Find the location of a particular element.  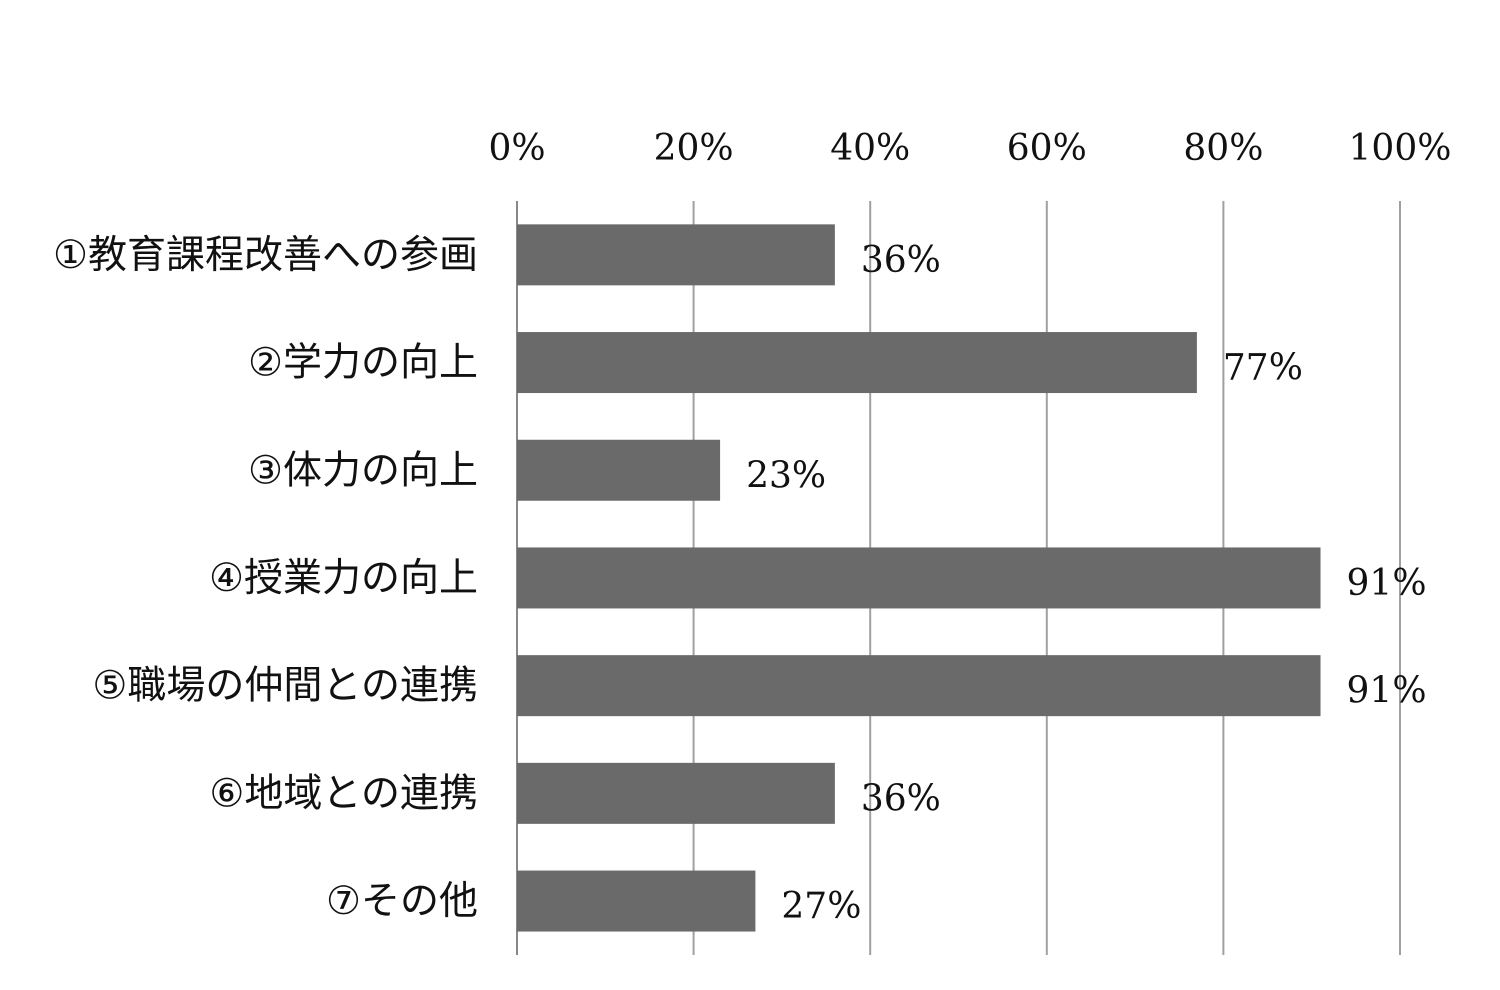

x-tick-label: 40% is located at coordinates (870, 148).